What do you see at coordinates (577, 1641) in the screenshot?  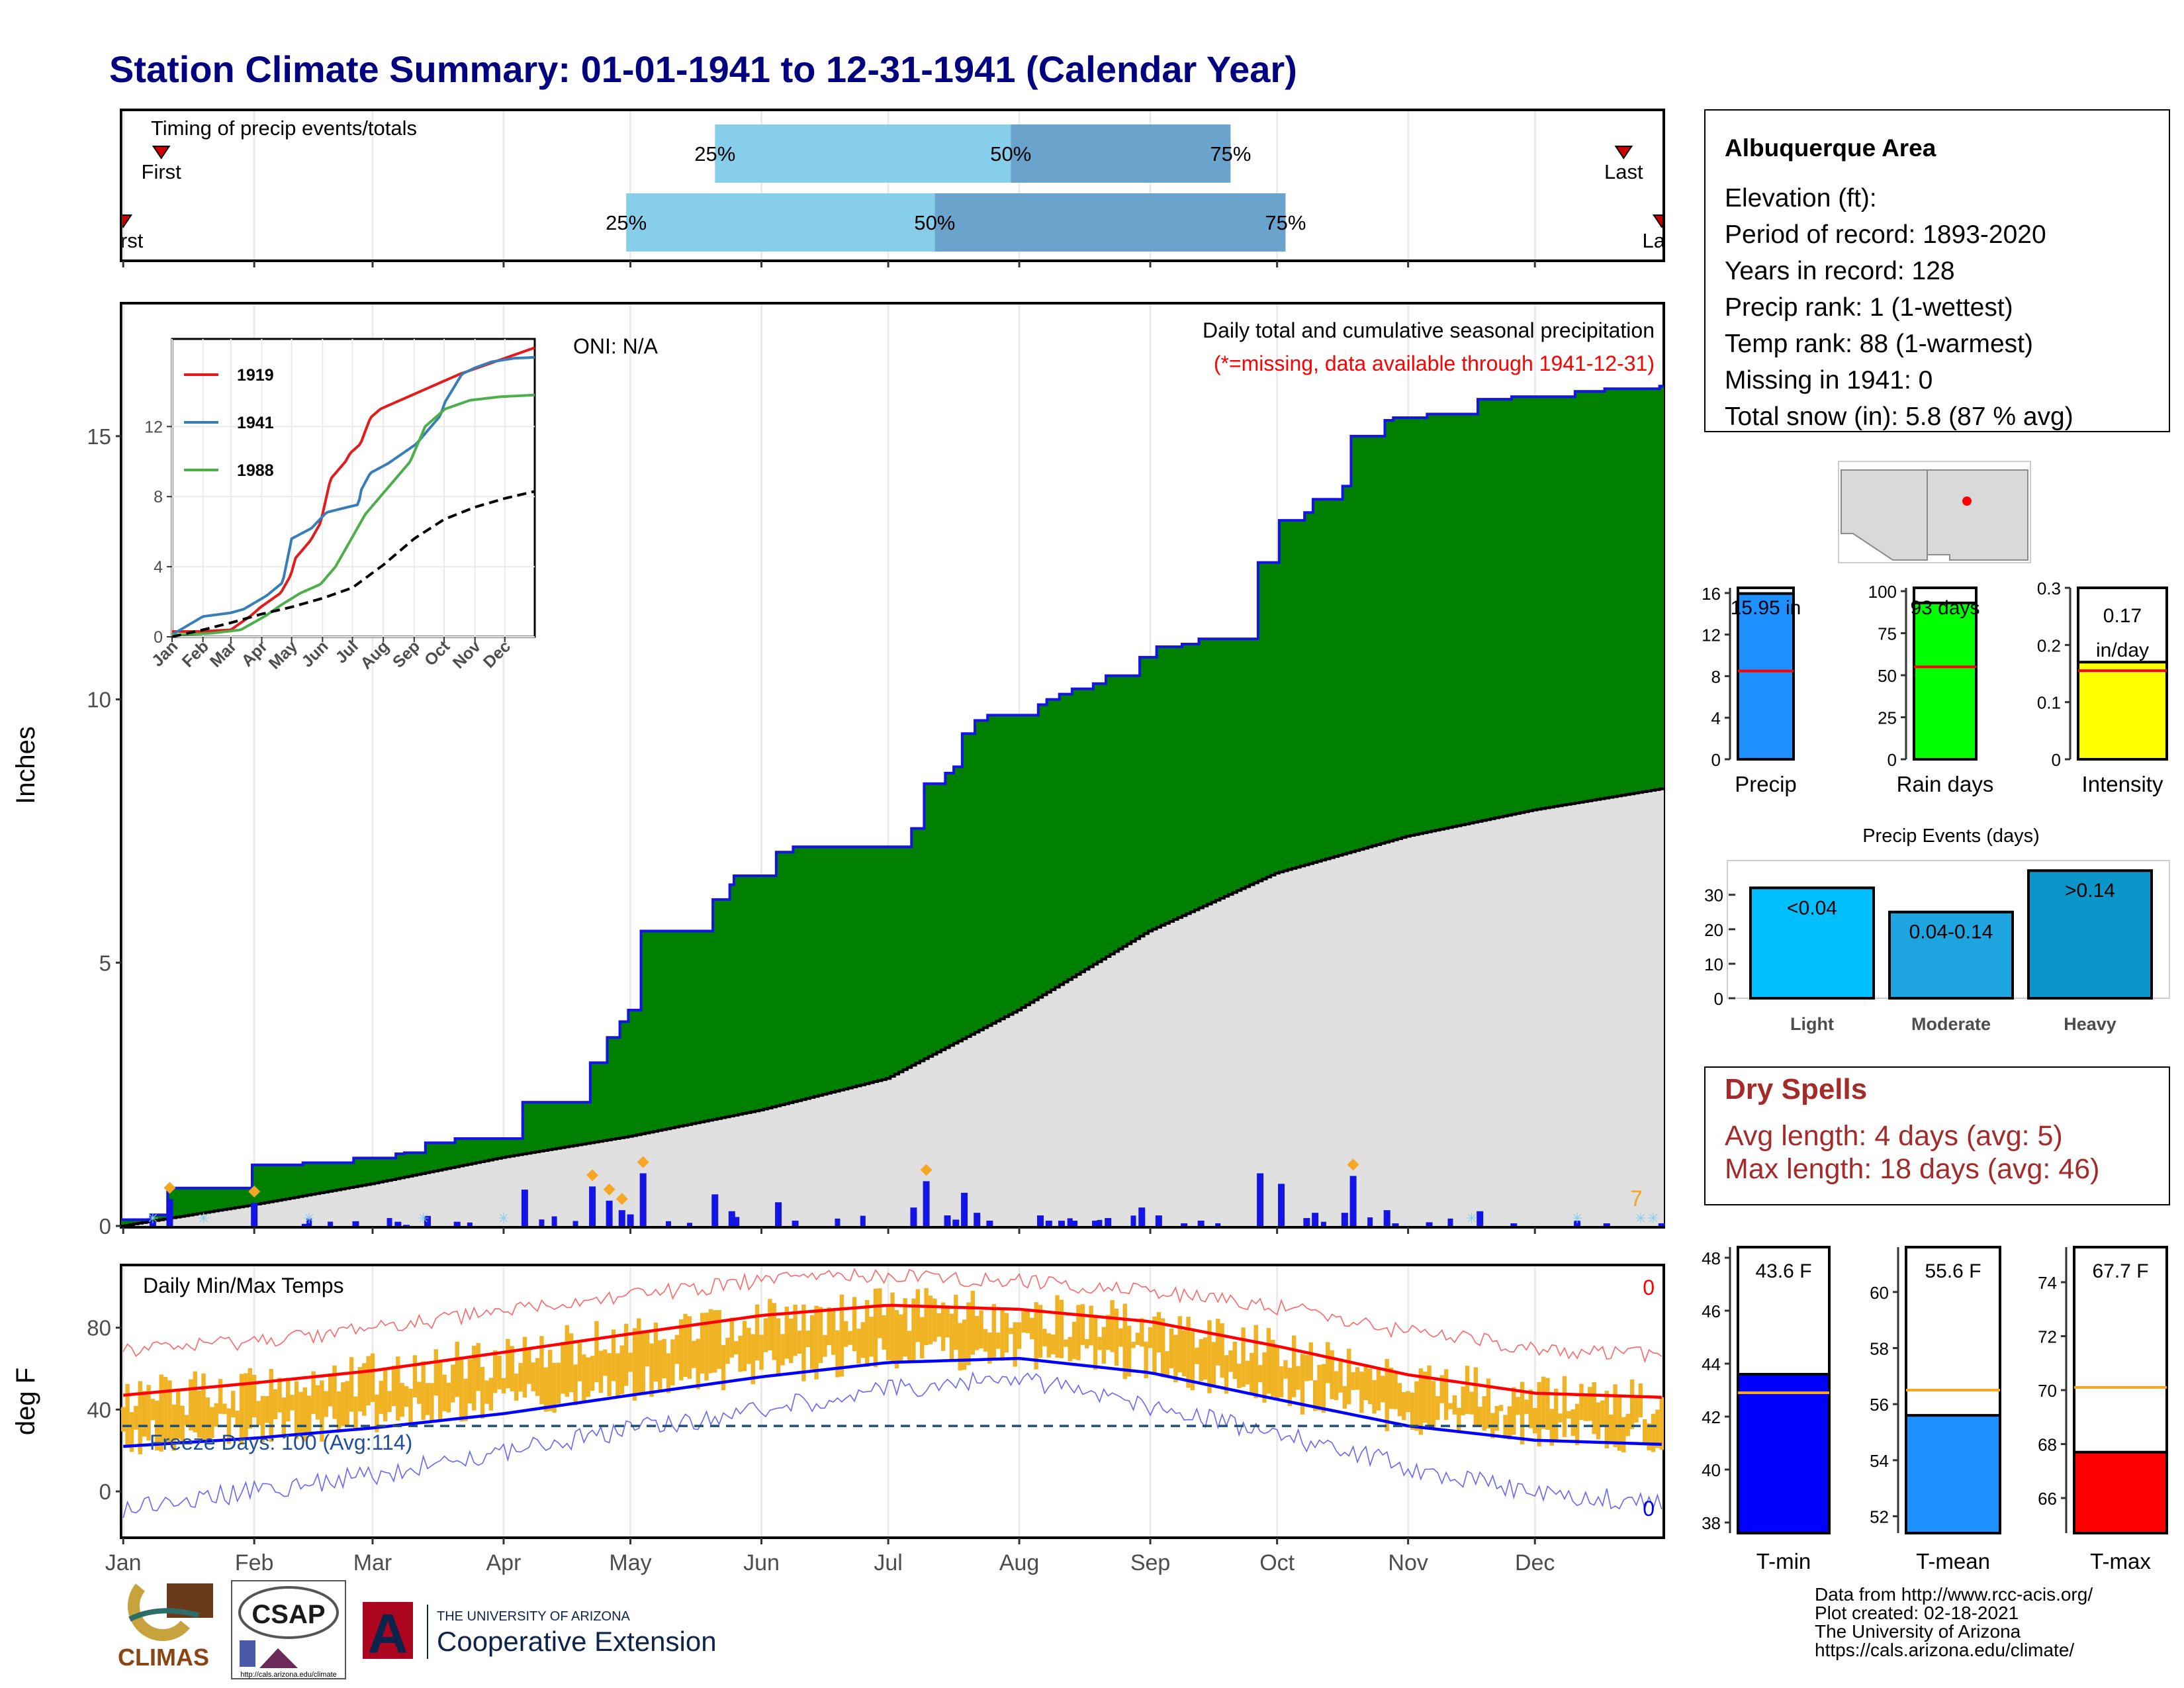 I see `ua-logo-bottom-text: Cooperative Extension` at bounding box center [577, 1641].